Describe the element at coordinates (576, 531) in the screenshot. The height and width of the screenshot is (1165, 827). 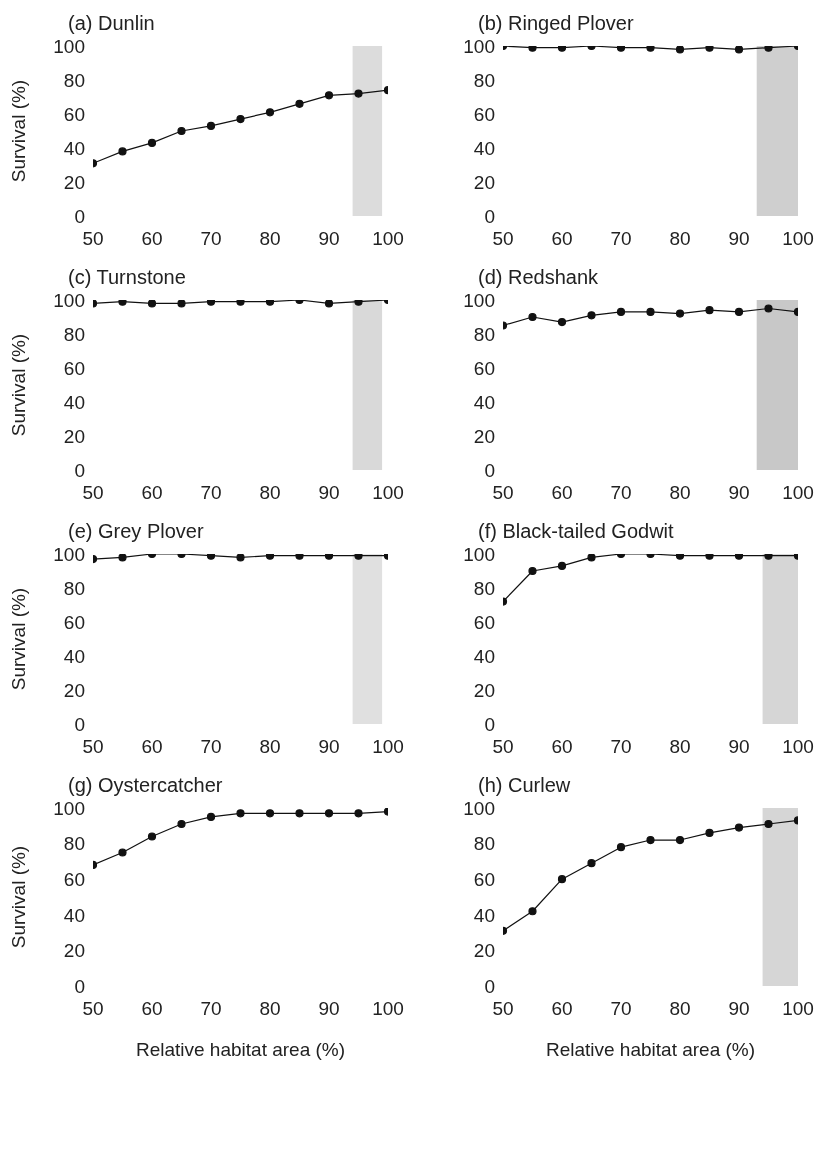
I see `chart-title: (f) Black-tailed Godwit` at that location.